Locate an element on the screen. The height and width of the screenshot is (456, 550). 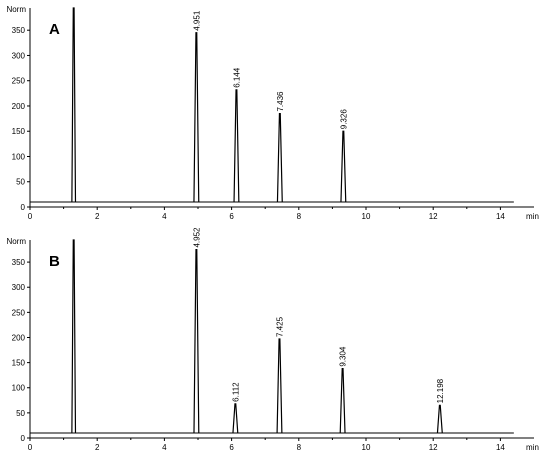
peak-label: 9.304 is located at coordinates (343, 356).